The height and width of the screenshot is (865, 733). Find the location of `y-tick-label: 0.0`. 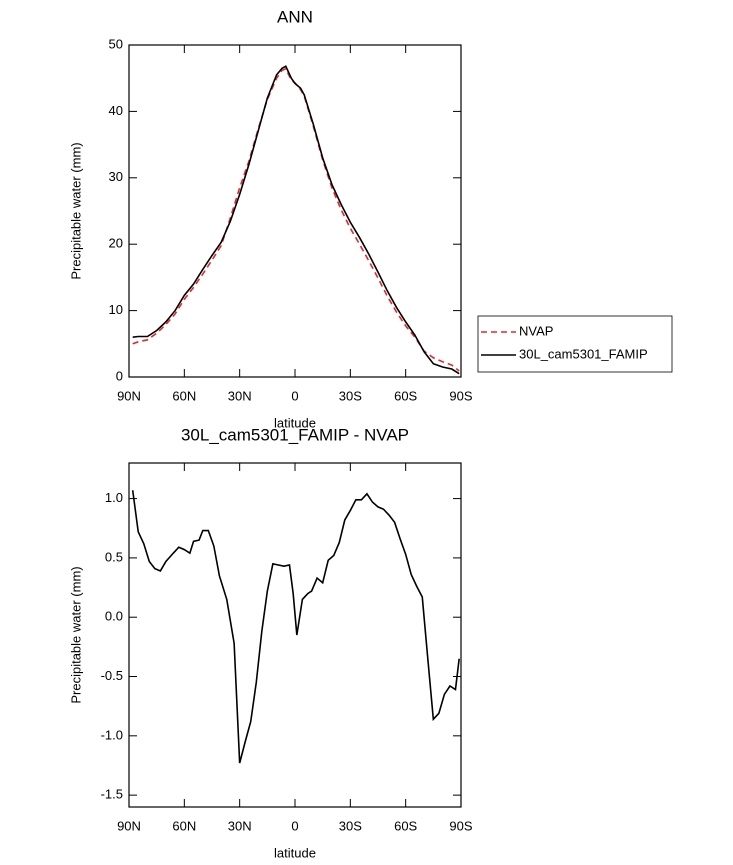

y-tick-label: 0.0 is located at coordinates (114, 616).